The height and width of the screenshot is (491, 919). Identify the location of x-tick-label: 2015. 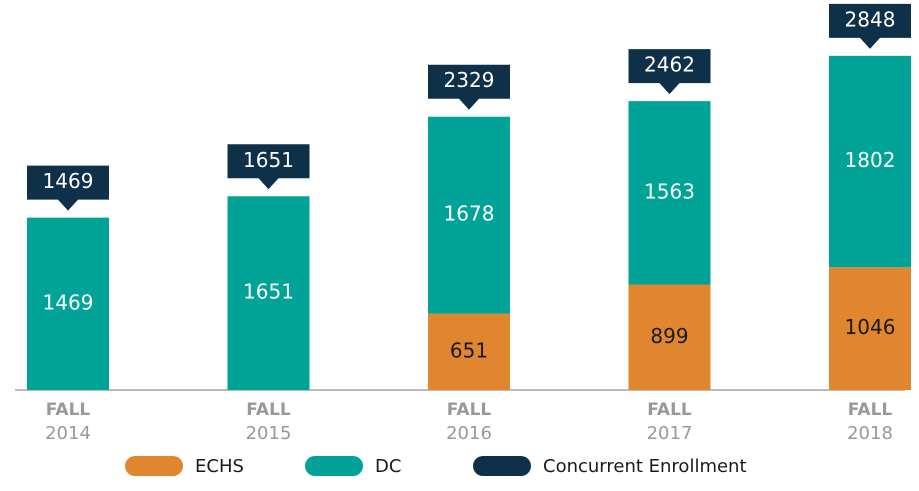
(269, 433).